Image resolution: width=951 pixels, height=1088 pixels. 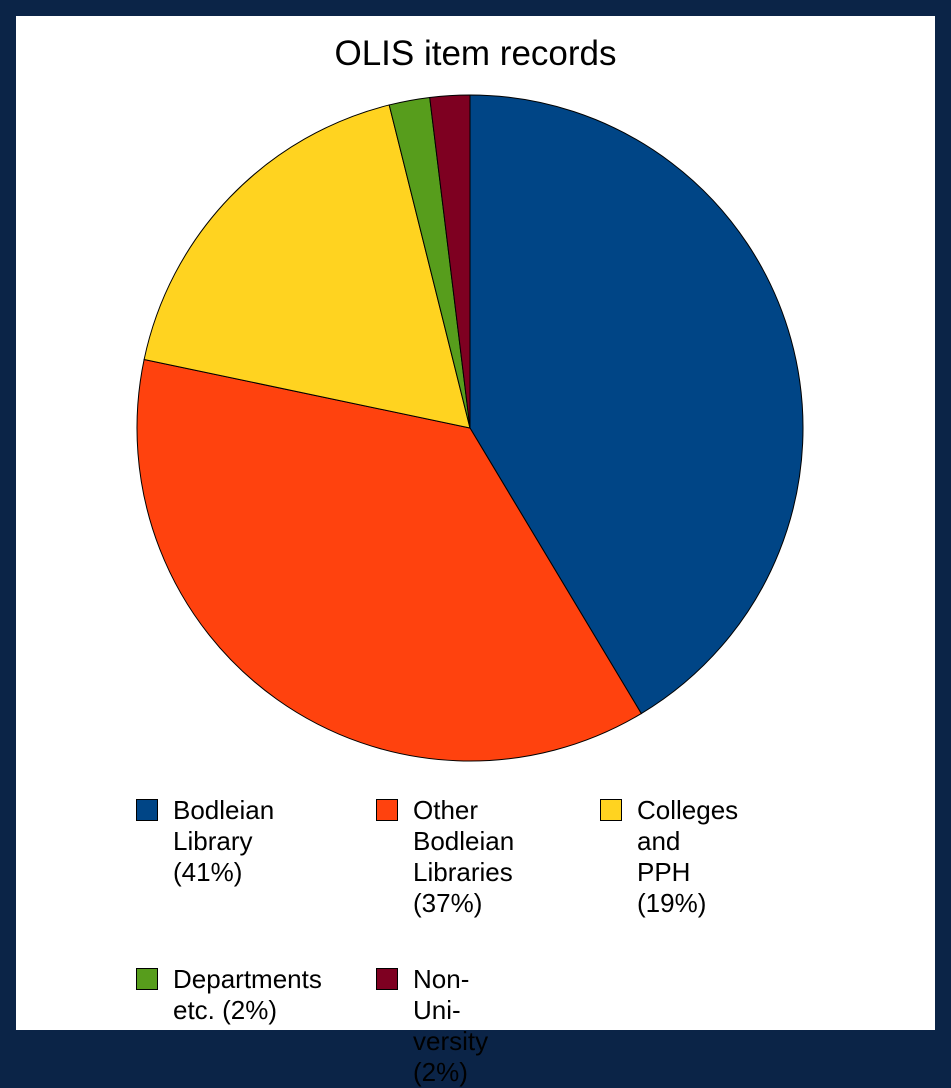 What do you see at coordinates (464, 856) in the screenshot?
I see `legend-label: Other Bodleian Libraries (37%)` at bounding box center [464, 856].